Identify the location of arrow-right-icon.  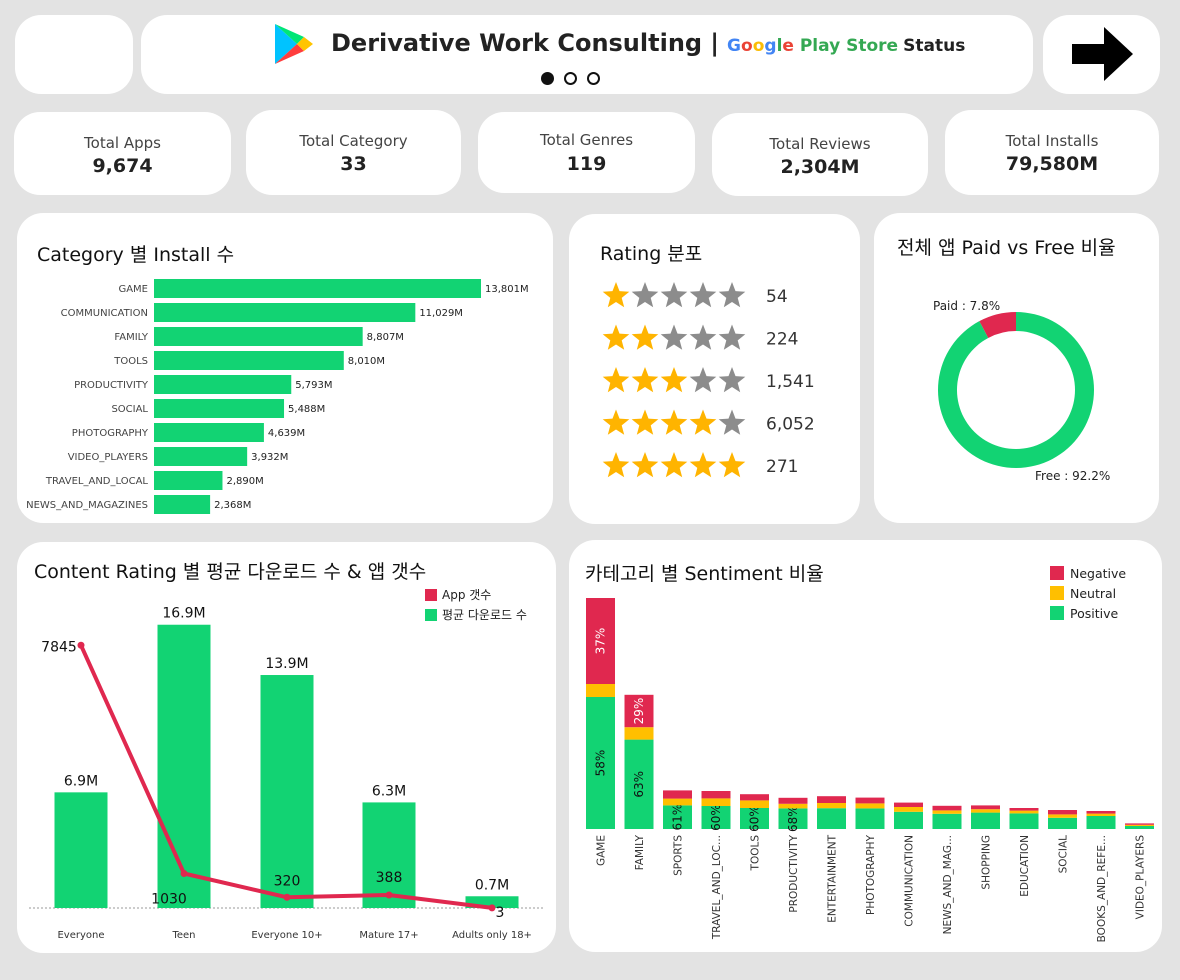
(1102, 54).